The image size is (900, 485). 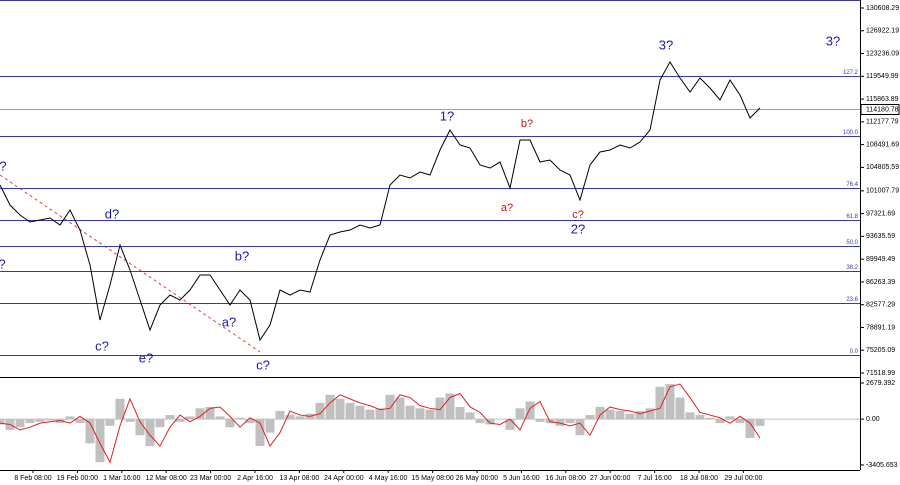 What do you see at coordinates (880, 305) in the screenshot?
I see `y-tick-label: 82577.29` at bounding box center [880, 305].